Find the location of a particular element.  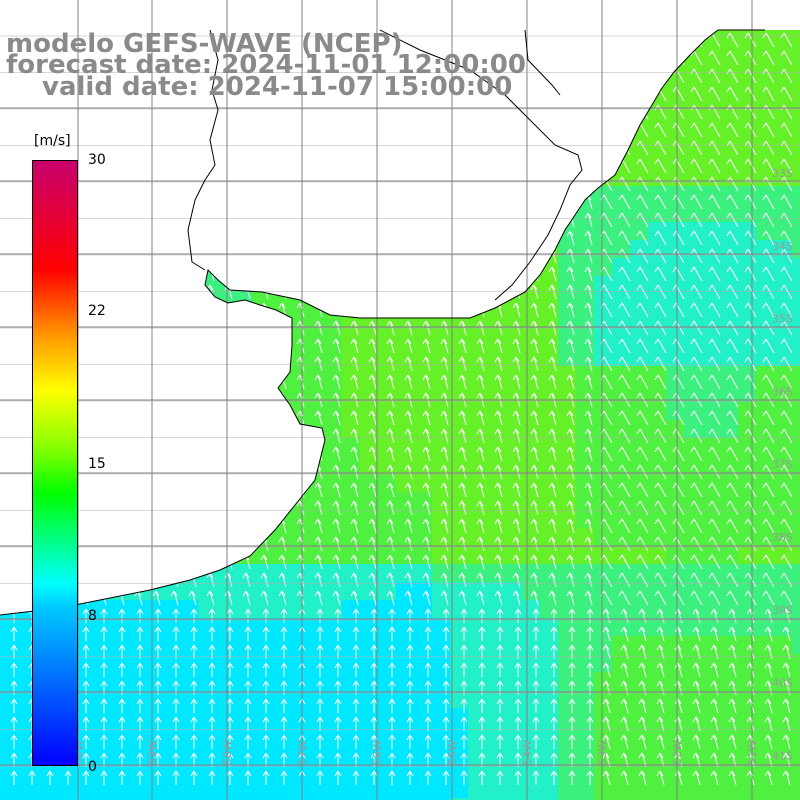

lon-label-56W: 56W is located at coordinates (377, 752).